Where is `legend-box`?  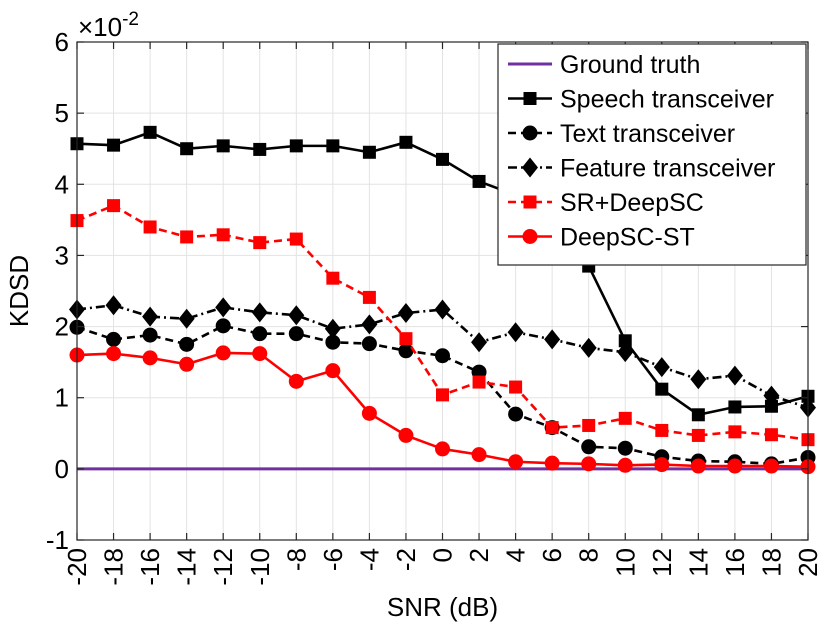
legend-box is located at coordinates (652, 154).